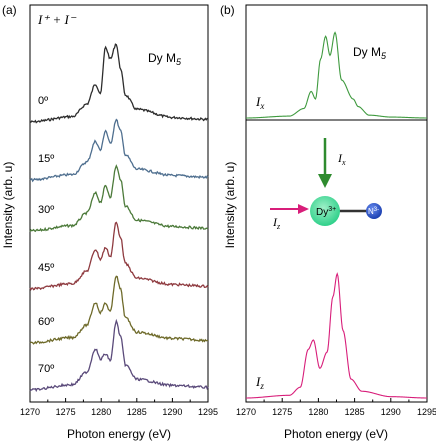  I want to click on panel-b-xtick-label-0: 1270, so click(246, 412).